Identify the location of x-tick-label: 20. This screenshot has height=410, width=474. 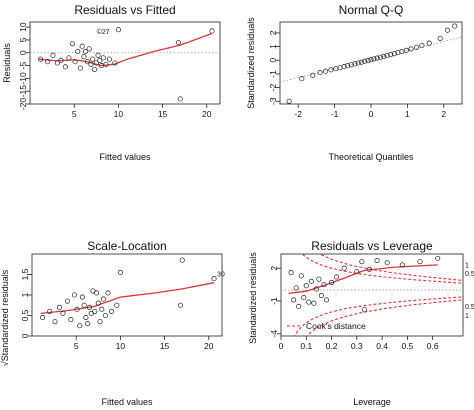
(207, 114).